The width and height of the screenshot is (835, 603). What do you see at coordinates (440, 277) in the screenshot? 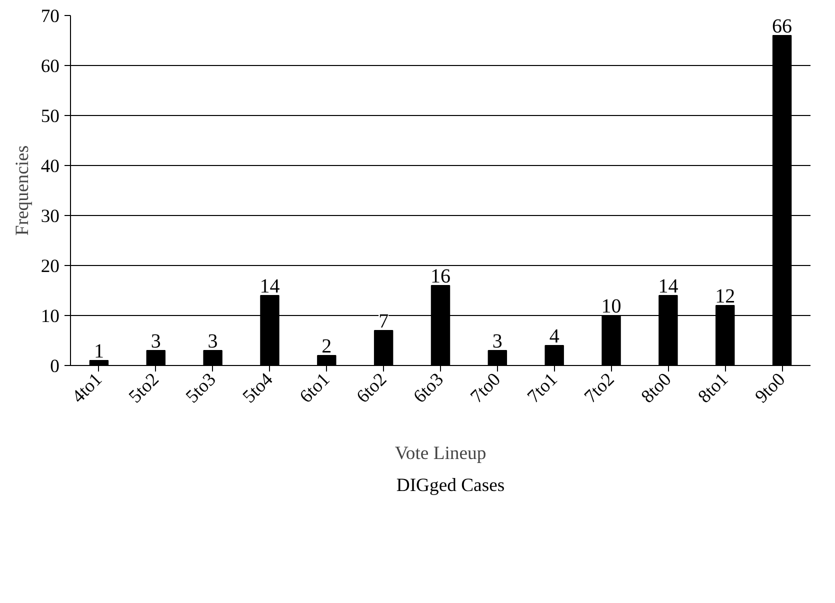
I see `data-label: 16` at bounding box center [440, 277].